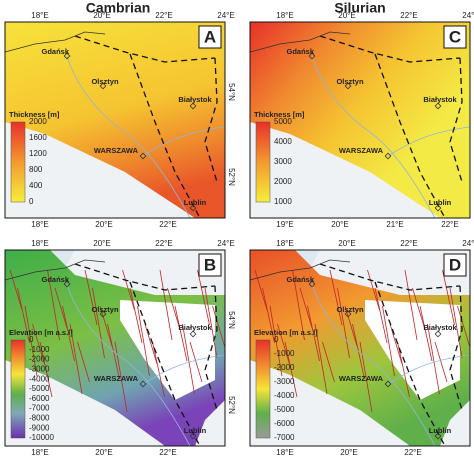 The image size is (474, 474). I want to click on legend-tick-label: 400, so click(36, 185).